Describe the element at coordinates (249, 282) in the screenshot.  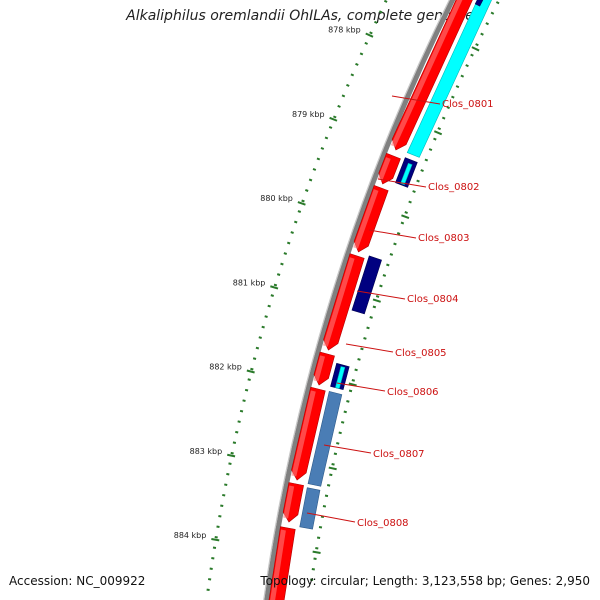
I see `scale-tick-label: 881 kbp` at that location.